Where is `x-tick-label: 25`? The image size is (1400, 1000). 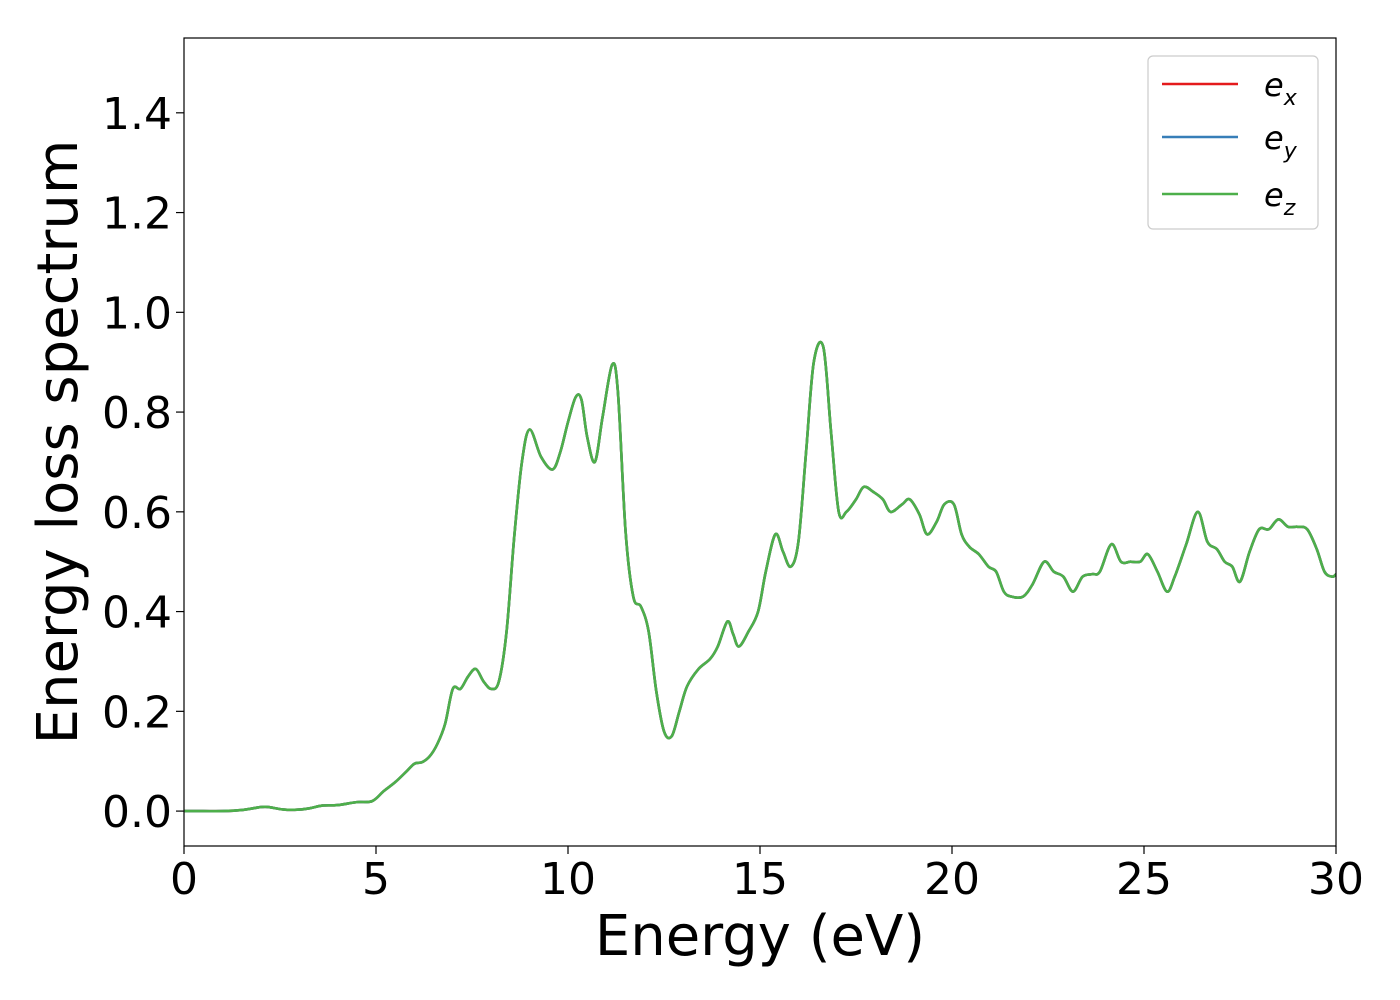 x-tick-label: 25 is located at coordinates (1144, 879).